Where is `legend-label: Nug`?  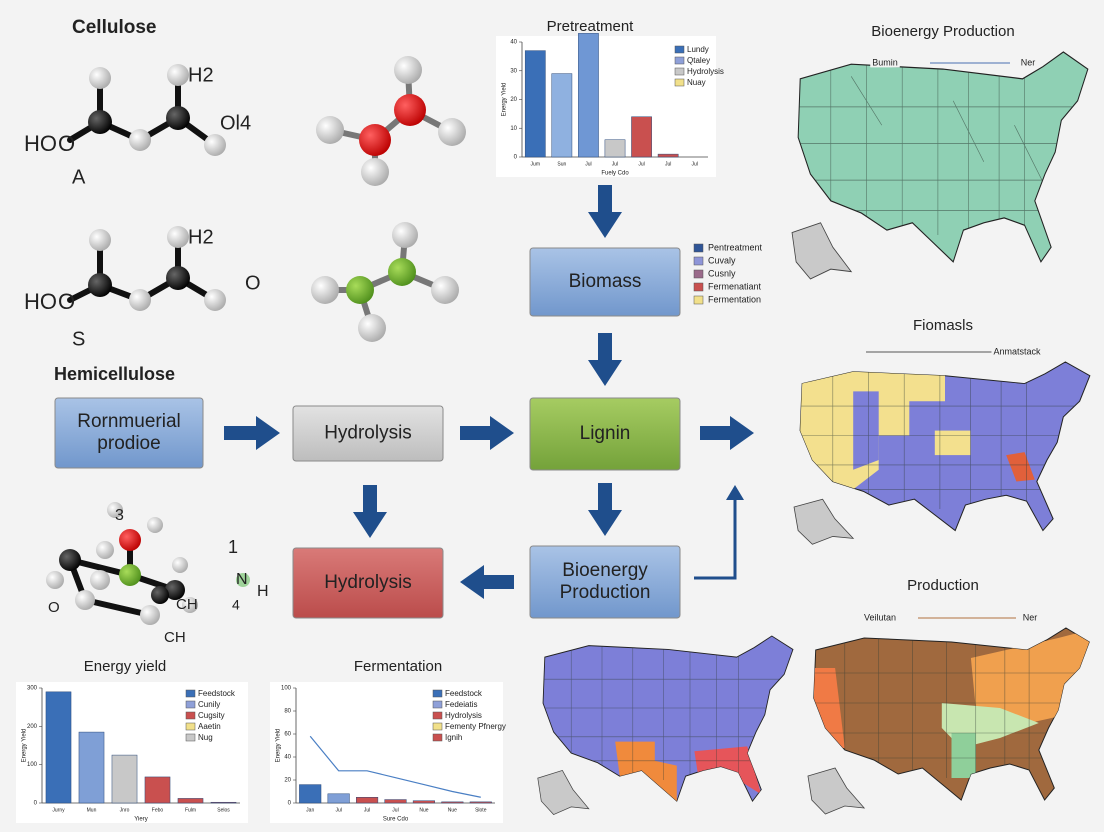
legend-label: Nug is located at coordinates (205, 737).